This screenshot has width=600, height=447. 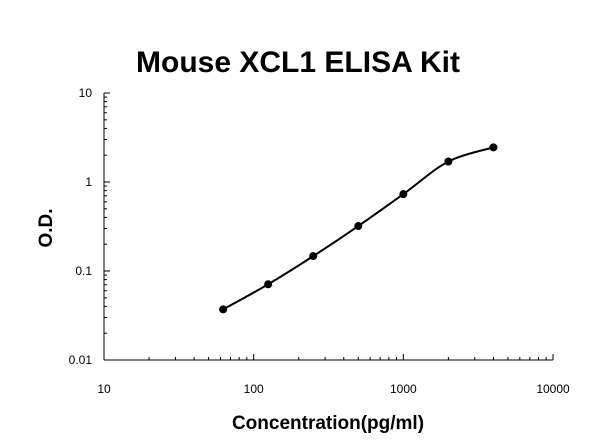 What do you see at coordinates (104, 389) in the screenshot?
I see `x-tick-label: 10` at bounding box center [104, 389].